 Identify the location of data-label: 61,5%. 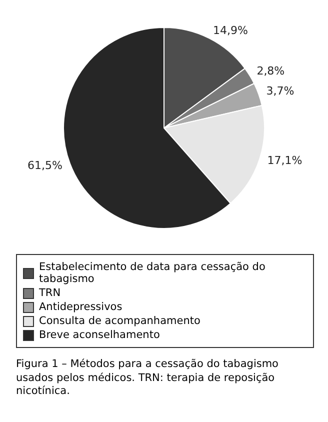
(45, 165).